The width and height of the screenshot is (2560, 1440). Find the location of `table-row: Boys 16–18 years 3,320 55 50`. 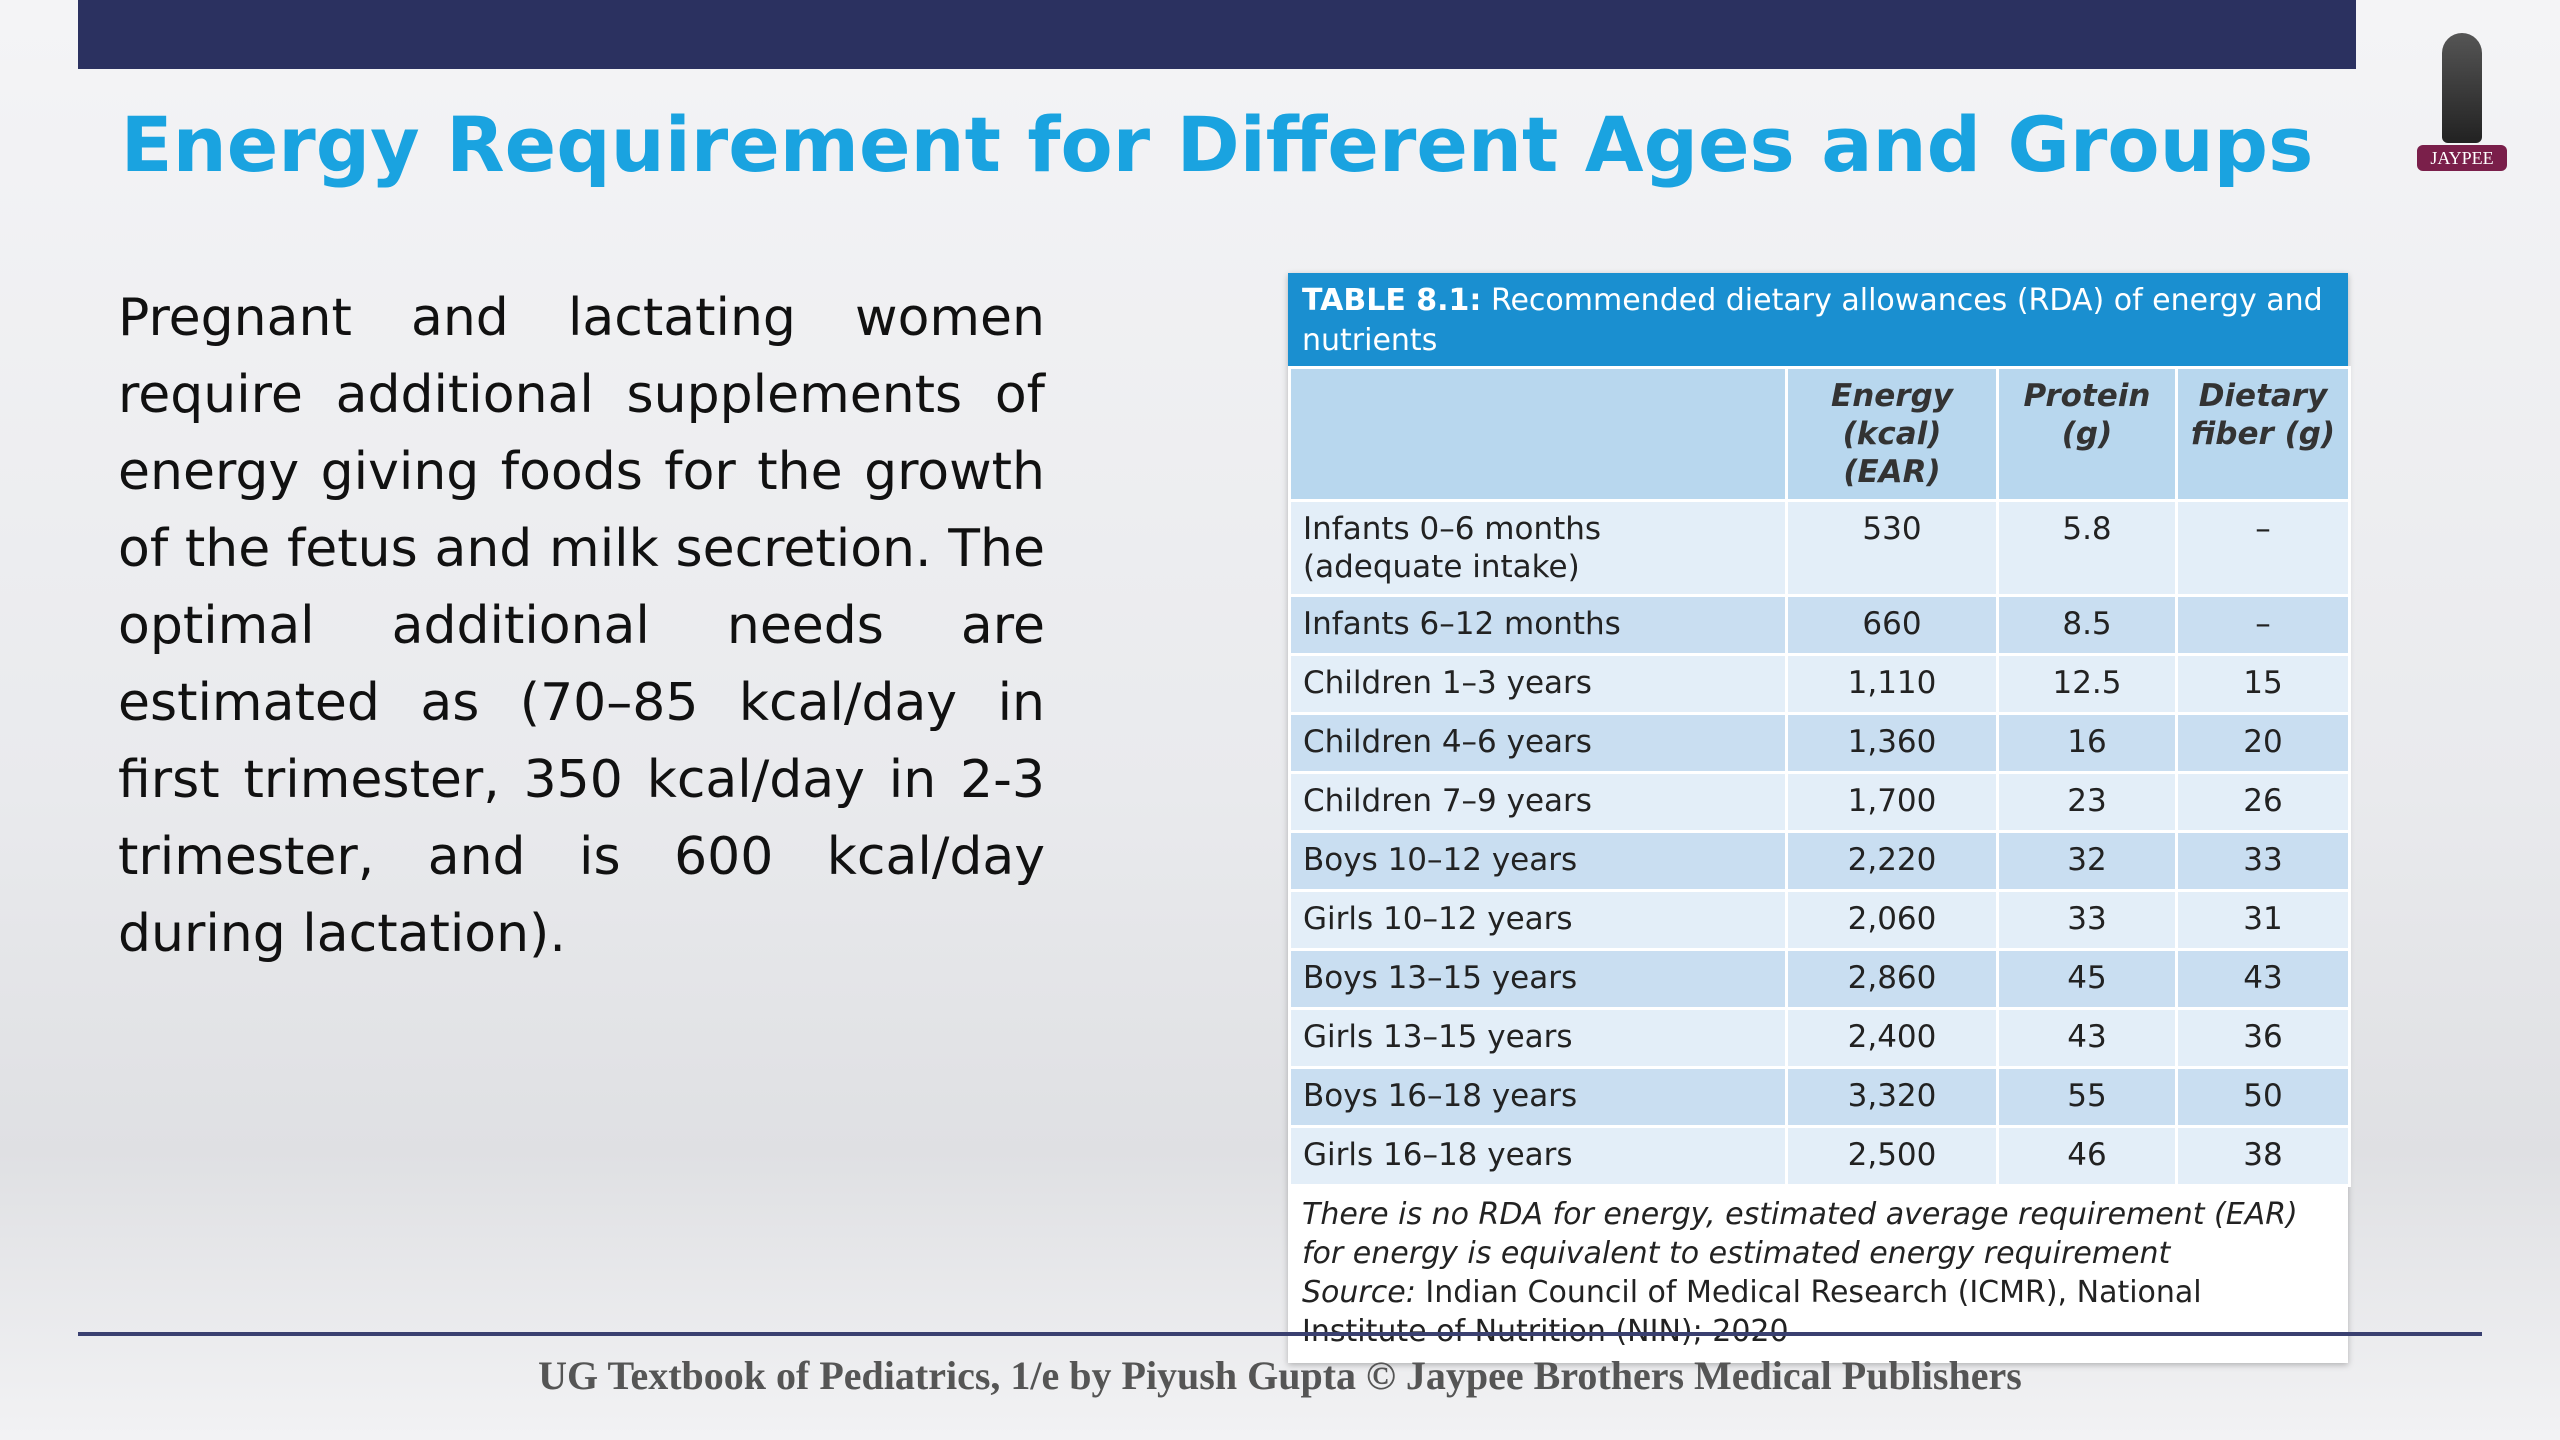

table-row: Boys 16–18 years 3,320 55 50 is located at coordinates (1819, 1097).